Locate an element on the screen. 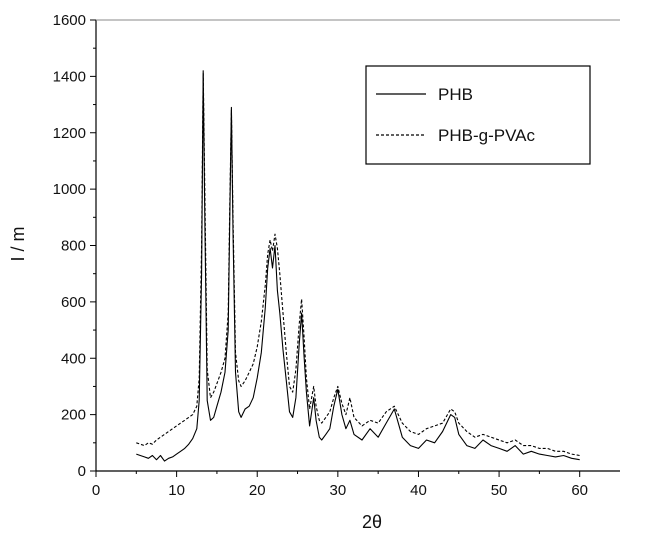  y-axis-ticks: 0 200 400 600 800 1000 1200 1400 1600 is located at coordinates (74, 246).